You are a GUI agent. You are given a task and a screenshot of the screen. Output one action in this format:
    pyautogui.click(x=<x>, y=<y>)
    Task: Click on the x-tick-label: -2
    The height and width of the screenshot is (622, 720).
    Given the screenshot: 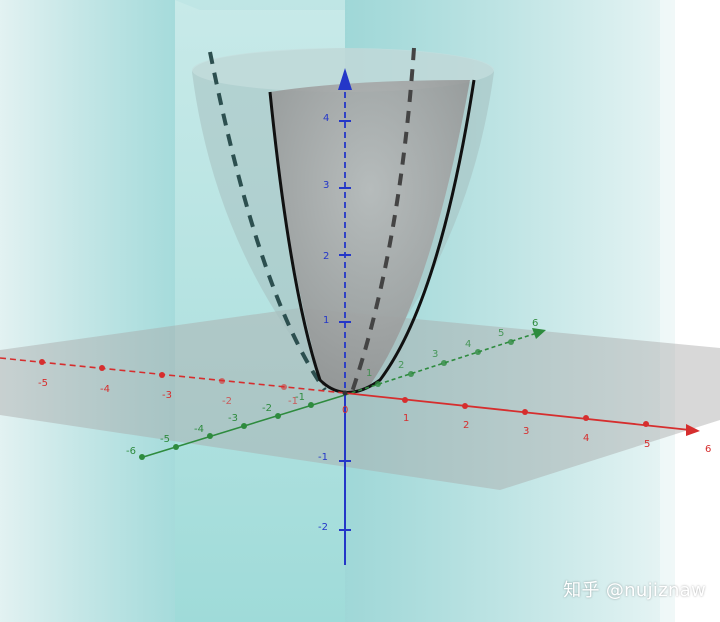 What is the action you would take?
    pyautogui.click(x=227, y=401)
    